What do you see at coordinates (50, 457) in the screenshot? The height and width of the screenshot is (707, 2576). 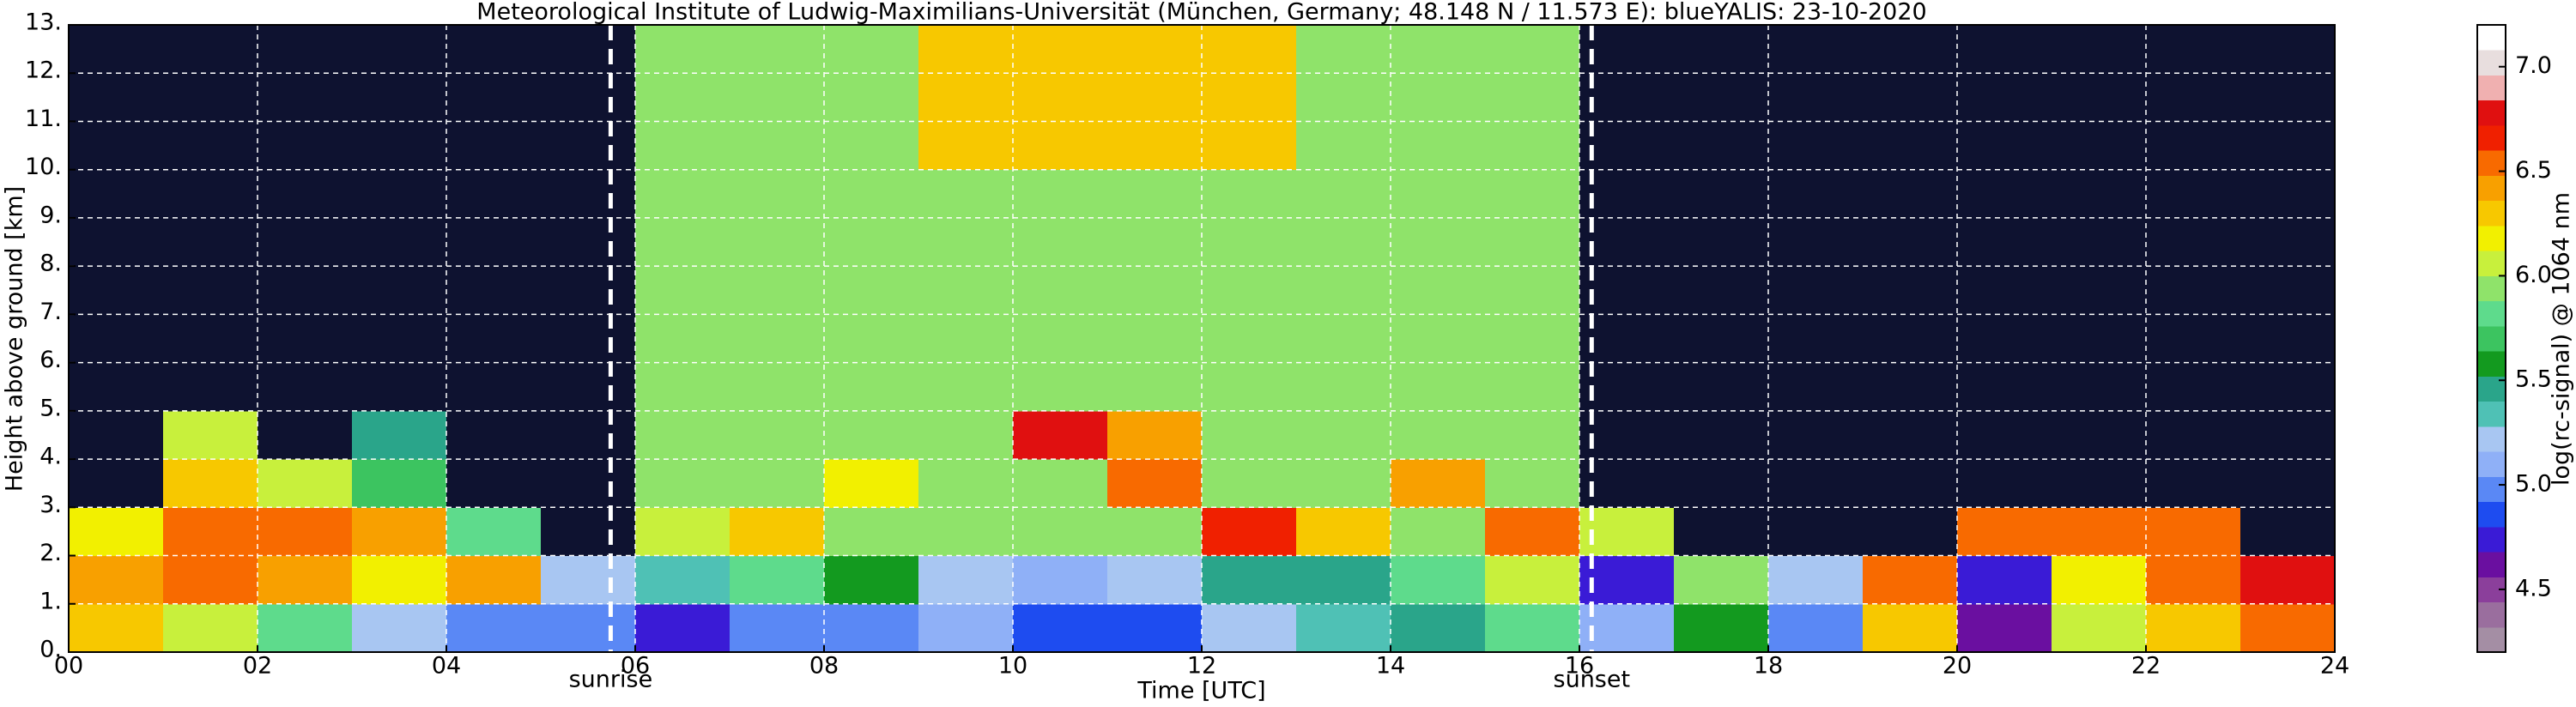 I see `y-tick-label: 4.` at bounding box center [50, 457].